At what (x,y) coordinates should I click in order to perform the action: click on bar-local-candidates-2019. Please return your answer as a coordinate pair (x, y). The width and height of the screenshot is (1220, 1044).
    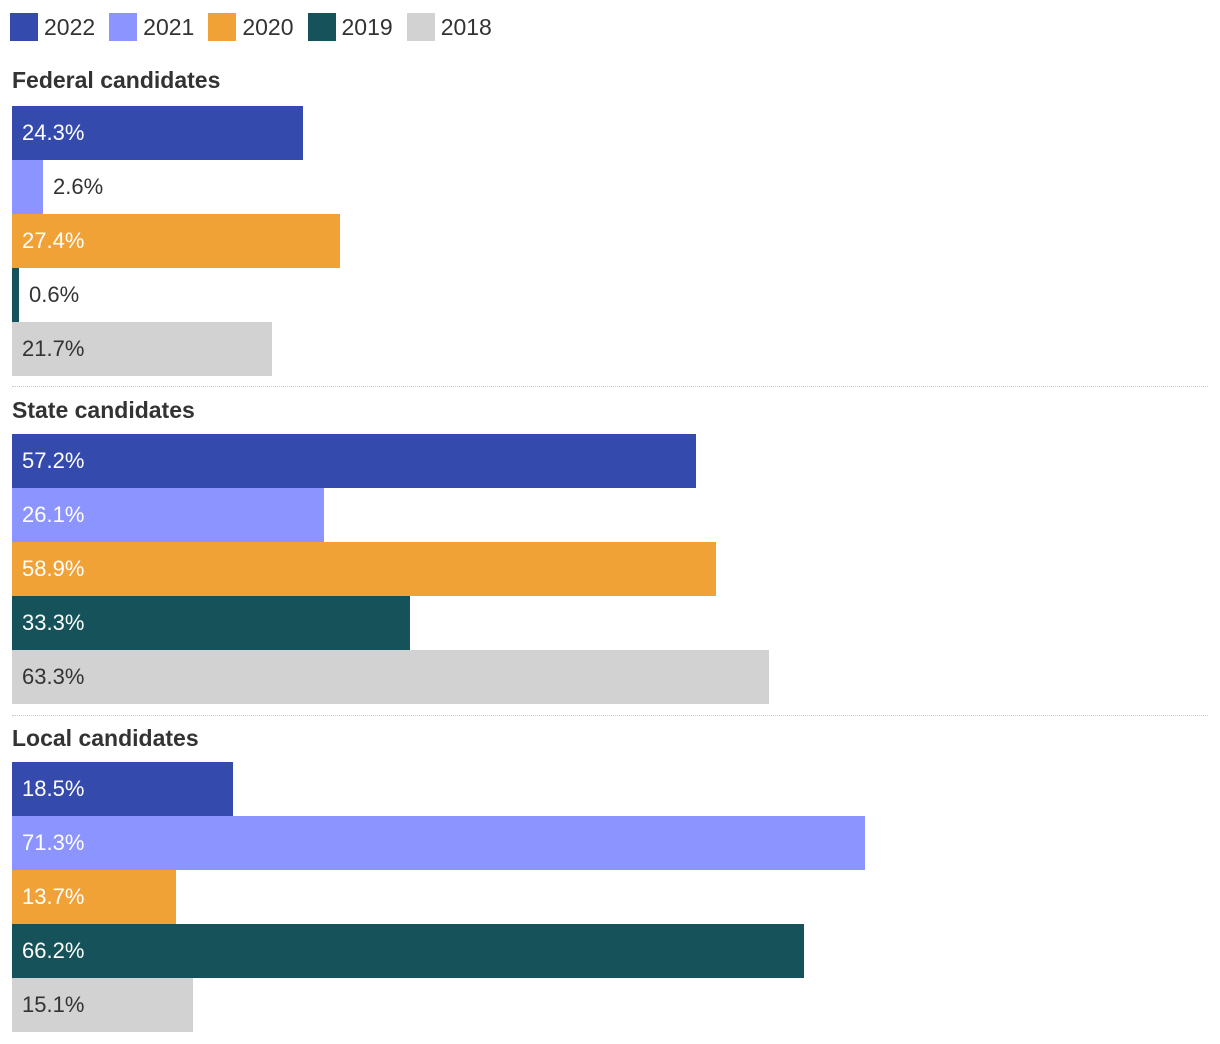
    Looking at the image, I should click on (408, 951).